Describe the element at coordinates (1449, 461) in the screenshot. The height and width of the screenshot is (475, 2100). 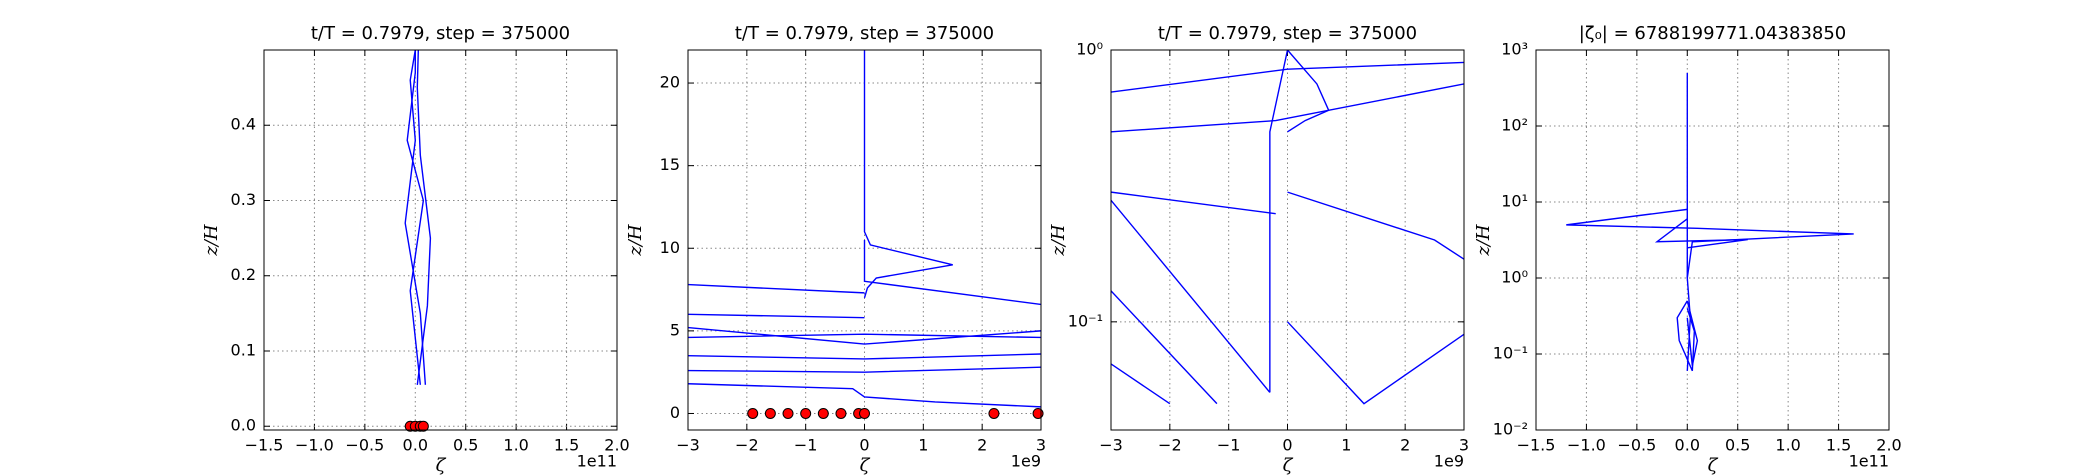
I see `x-offset-text: 1e9` at that location.